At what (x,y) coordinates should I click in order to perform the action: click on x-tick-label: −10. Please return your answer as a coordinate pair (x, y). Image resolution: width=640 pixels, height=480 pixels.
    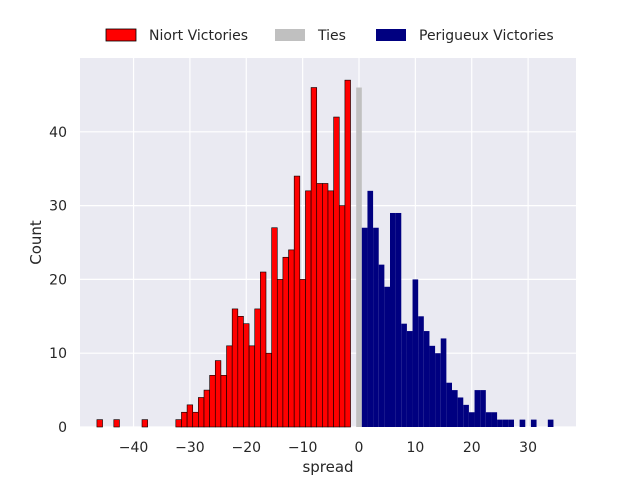
    Looking at the image, I should click on (303, 448).